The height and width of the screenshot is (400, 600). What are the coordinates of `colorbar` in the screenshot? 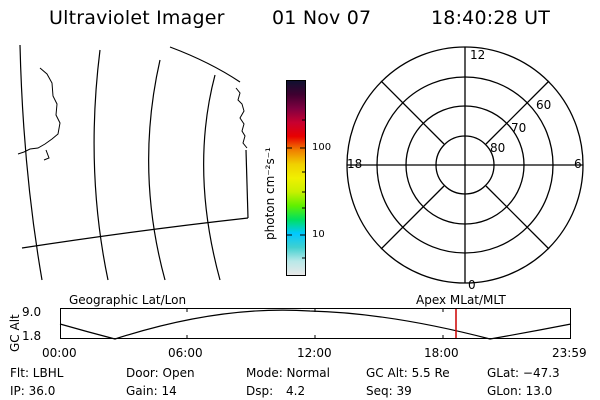 It's located at (296, 178).